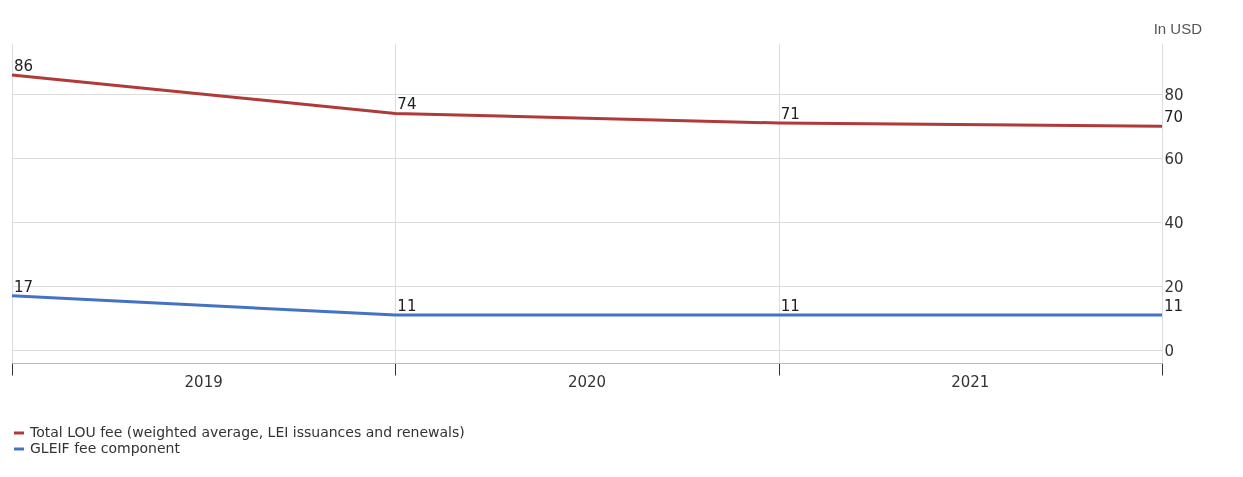  Describe the element at coordinates (1178, 28) in the screenshot. I see `text: In USD` at that location.